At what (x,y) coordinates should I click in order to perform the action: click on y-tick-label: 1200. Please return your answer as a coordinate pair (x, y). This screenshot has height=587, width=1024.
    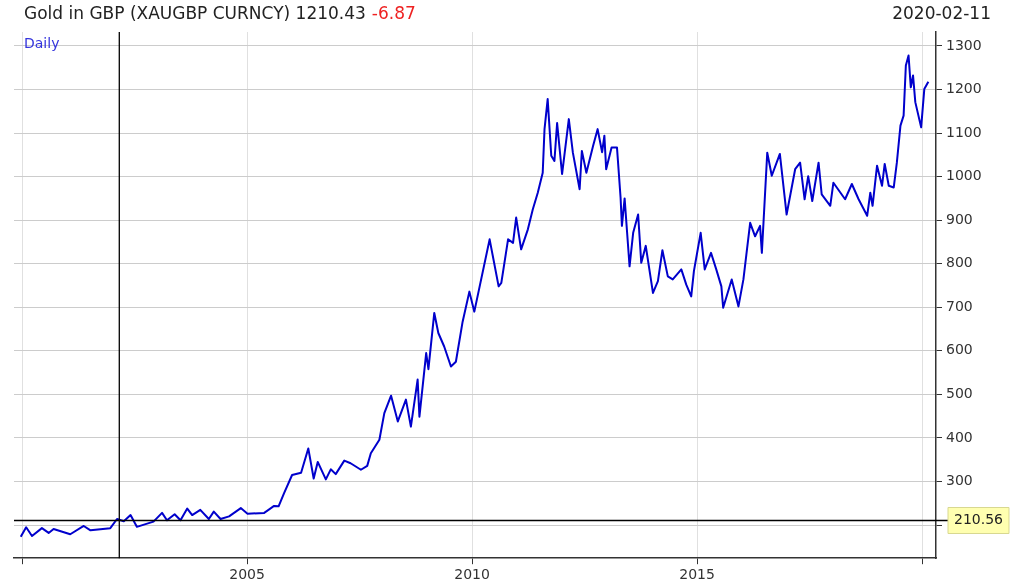
    Looking at the image, I should click on (964, 88).